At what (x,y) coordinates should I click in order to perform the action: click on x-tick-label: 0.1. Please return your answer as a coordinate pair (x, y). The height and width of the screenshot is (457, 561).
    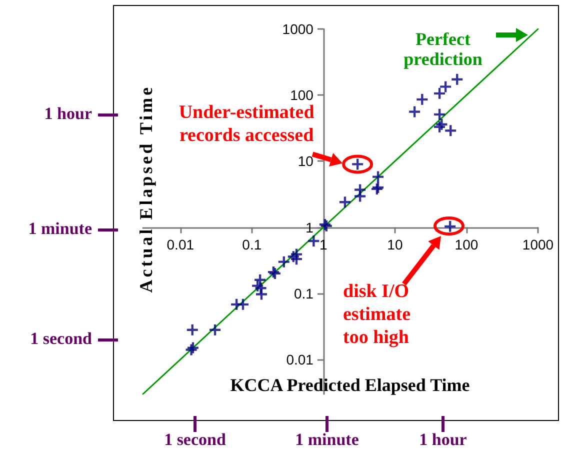
    Looking at the image, I should click on (252, 244).